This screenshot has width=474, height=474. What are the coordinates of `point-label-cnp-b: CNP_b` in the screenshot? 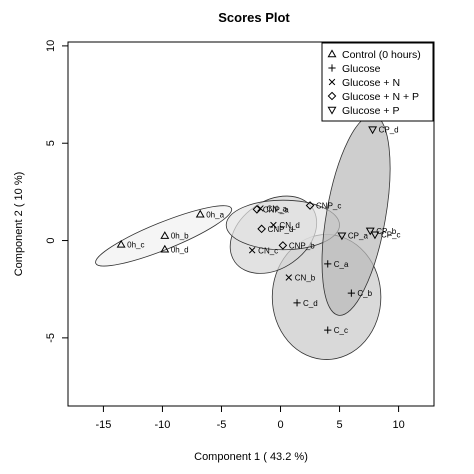 It's located at (302, 245).